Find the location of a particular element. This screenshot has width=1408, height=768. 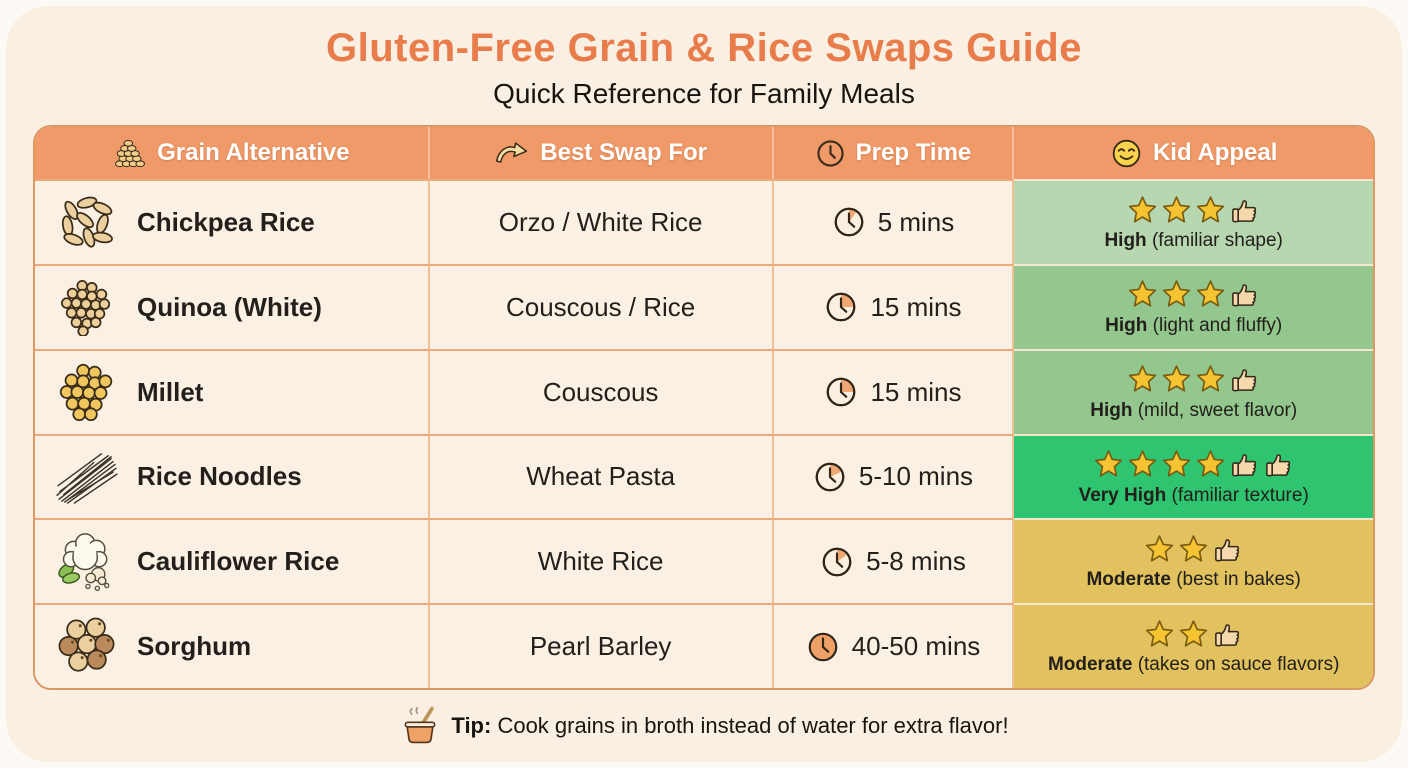

prep-text: 40-50 mins is located at coordinates (916, 646).